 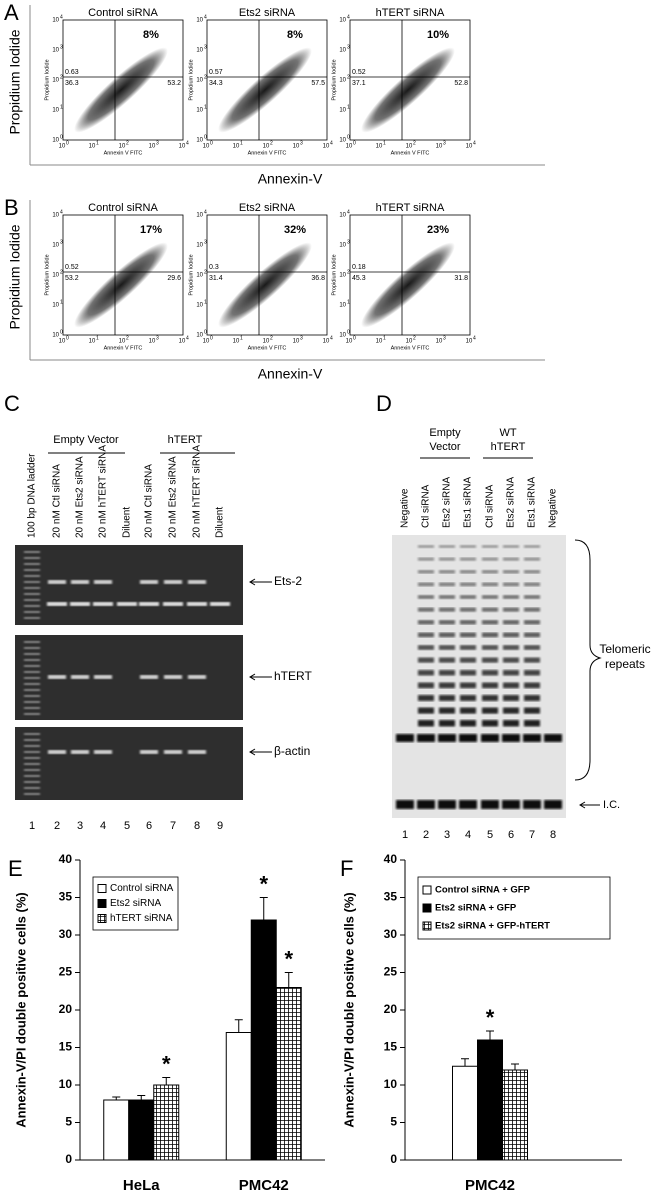 What do you see at coordinates (135, 903) in the screenshot?
I see `legend-label: Ets2 siRNA` at bounding box center [135, 903].